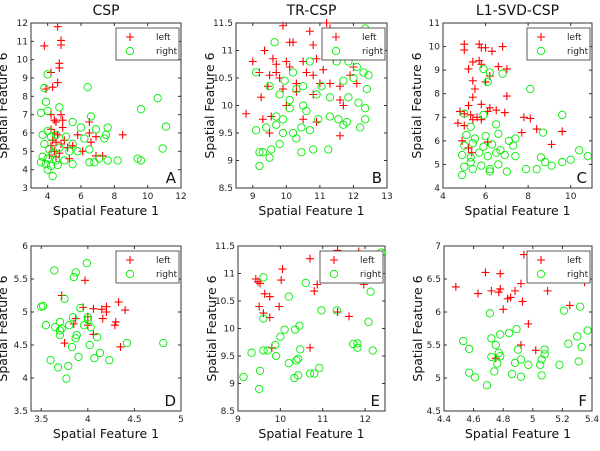  I want to click on legend: left right, so click(147, 44).